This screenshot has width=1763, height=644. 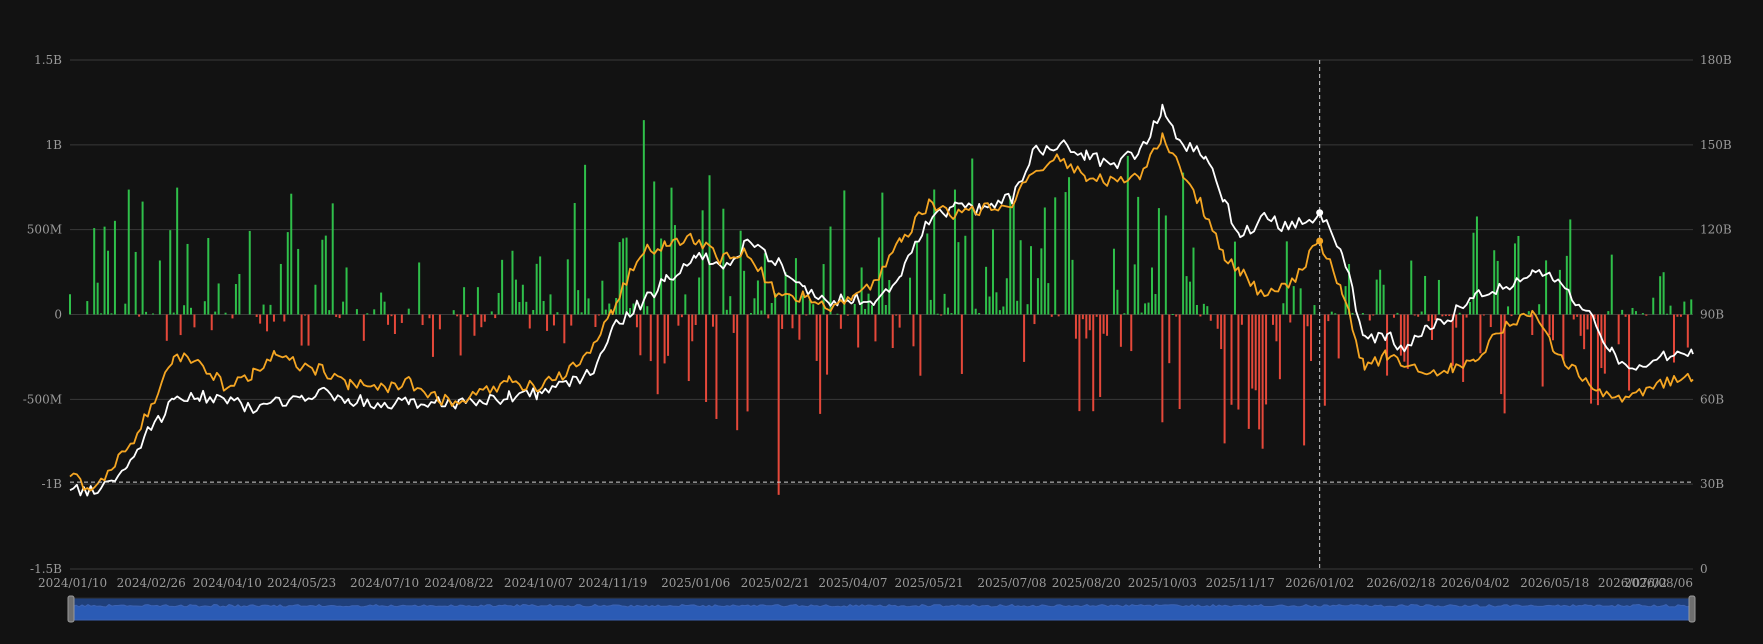 I want to click on right-tick-label: 0, so click(x=1704, y=569).